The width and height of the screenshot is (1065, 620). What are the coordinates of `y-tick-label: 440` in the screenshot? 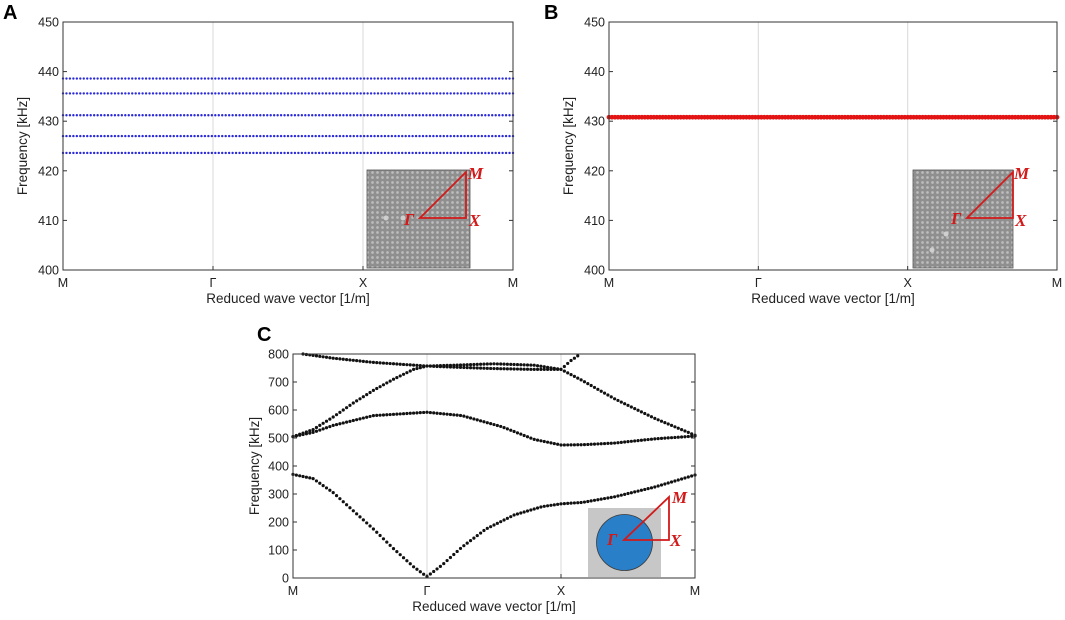 It's located at (594, 72).